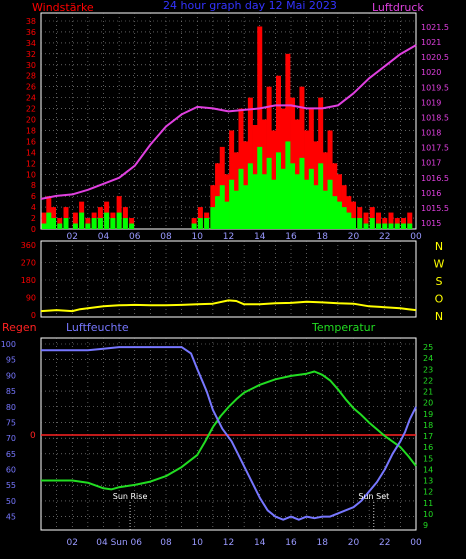 The image size is (466, 559). Describe the element at coordinates (431, 72) in the screenshot. I see `pressure-y-tick-label: 1020` at that location.